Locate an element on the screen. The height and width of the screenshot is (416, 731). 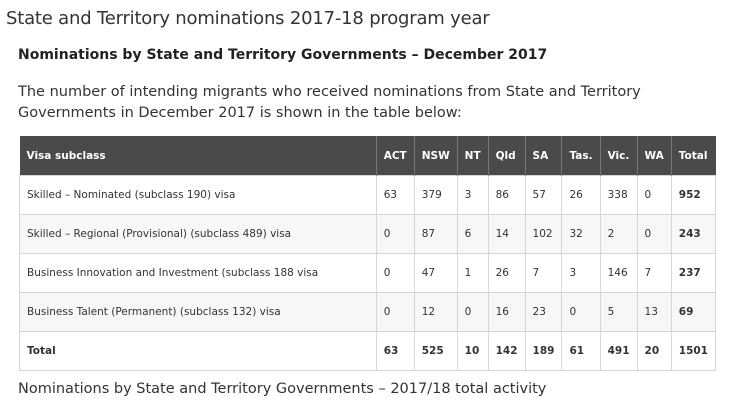
header-qld: Qld is located at coordinates (507, 156).